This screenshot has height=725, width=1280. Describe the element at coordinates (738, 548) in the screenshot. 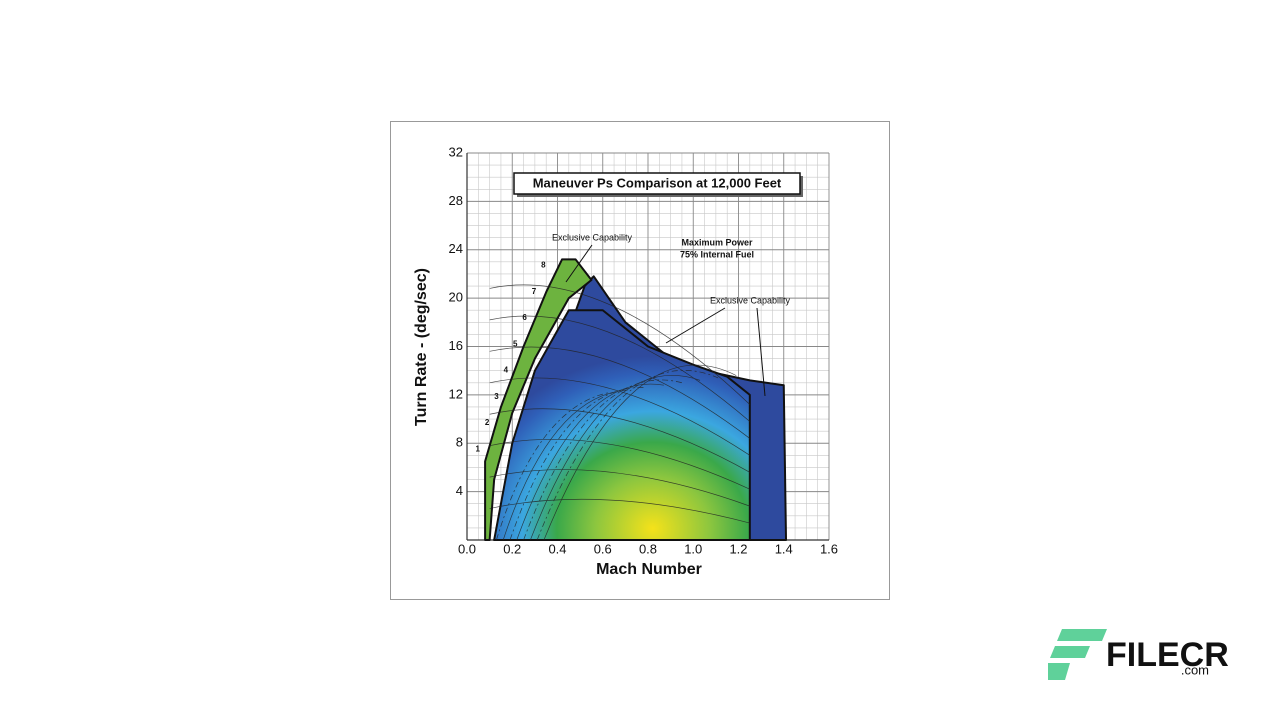

I see `x-tick-label: 1.2` at that location.